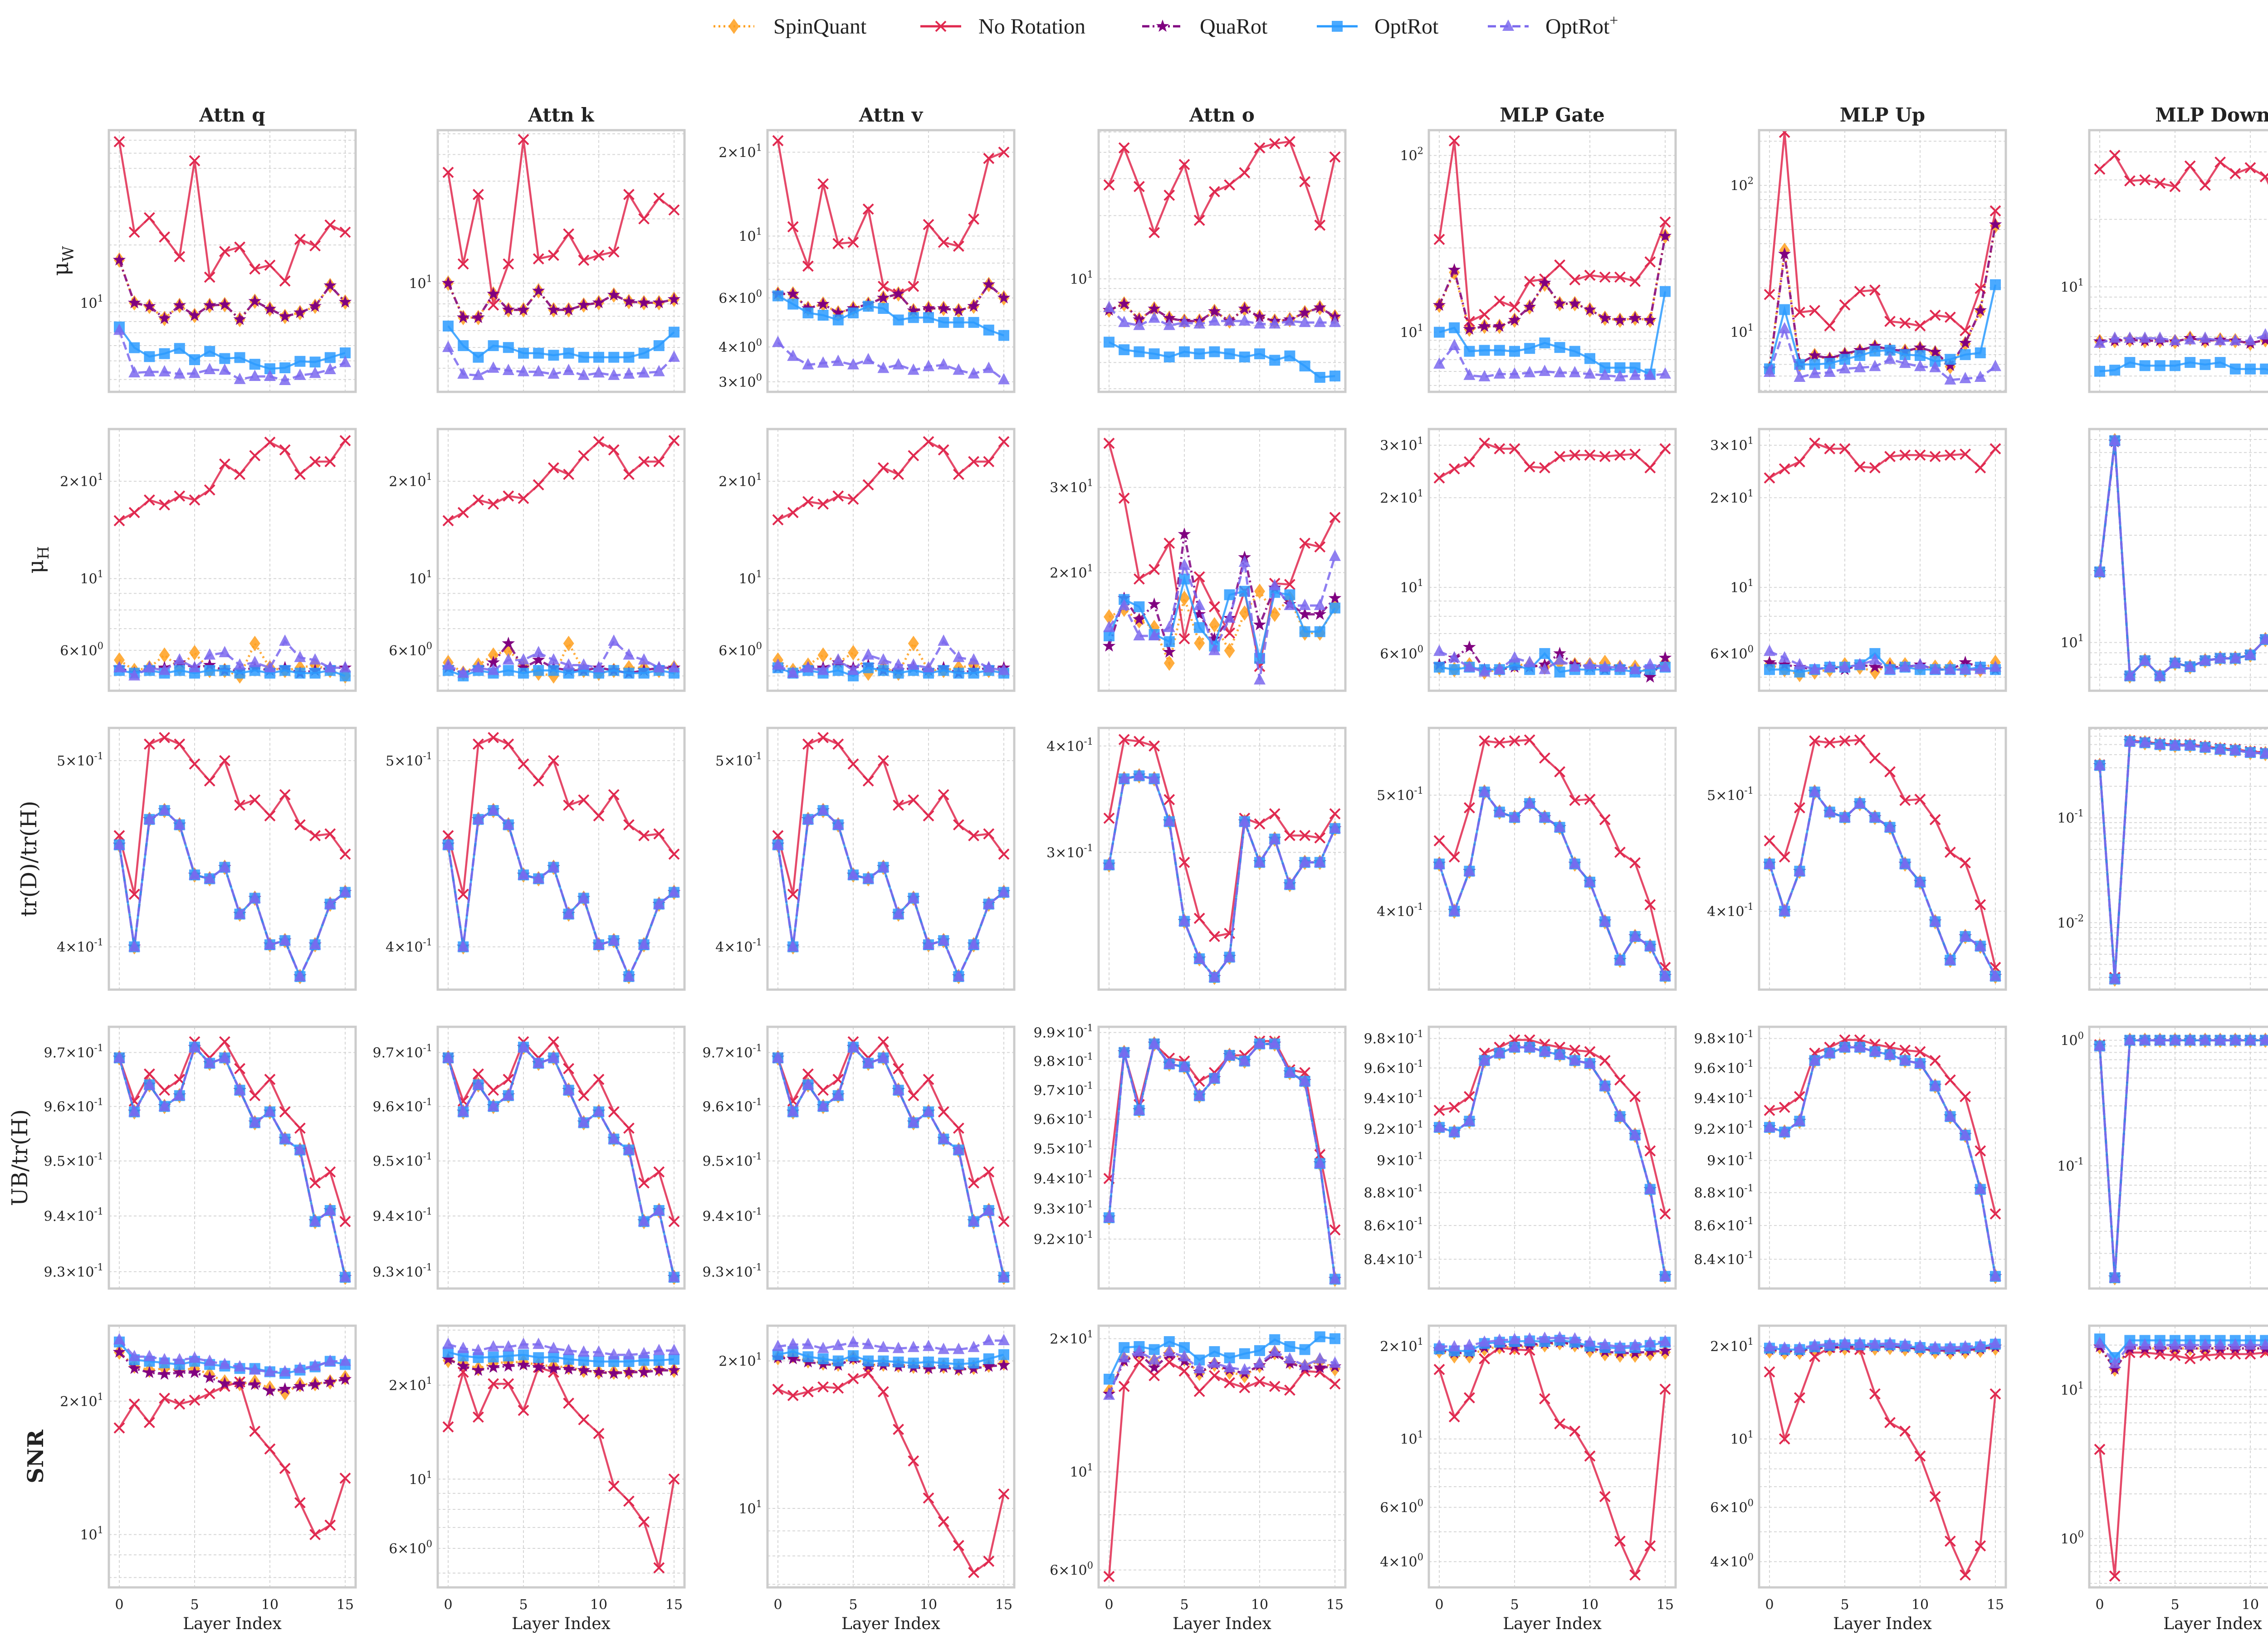  What do you see at coordinates (1378, 27) in the screenshot?
I see `legend-item-optrot: OptRot` at bounding box center [1378, 27].